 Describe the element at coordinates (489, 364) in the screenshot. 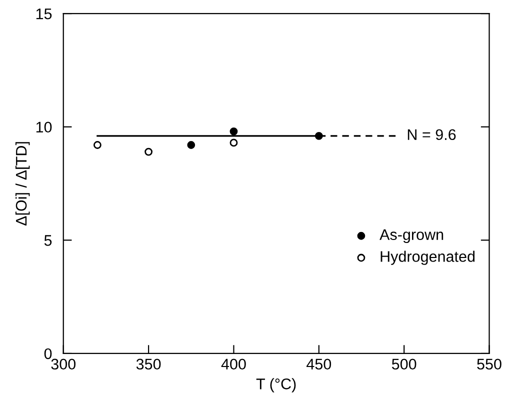

I see `x-tick-label: 550` at that location.